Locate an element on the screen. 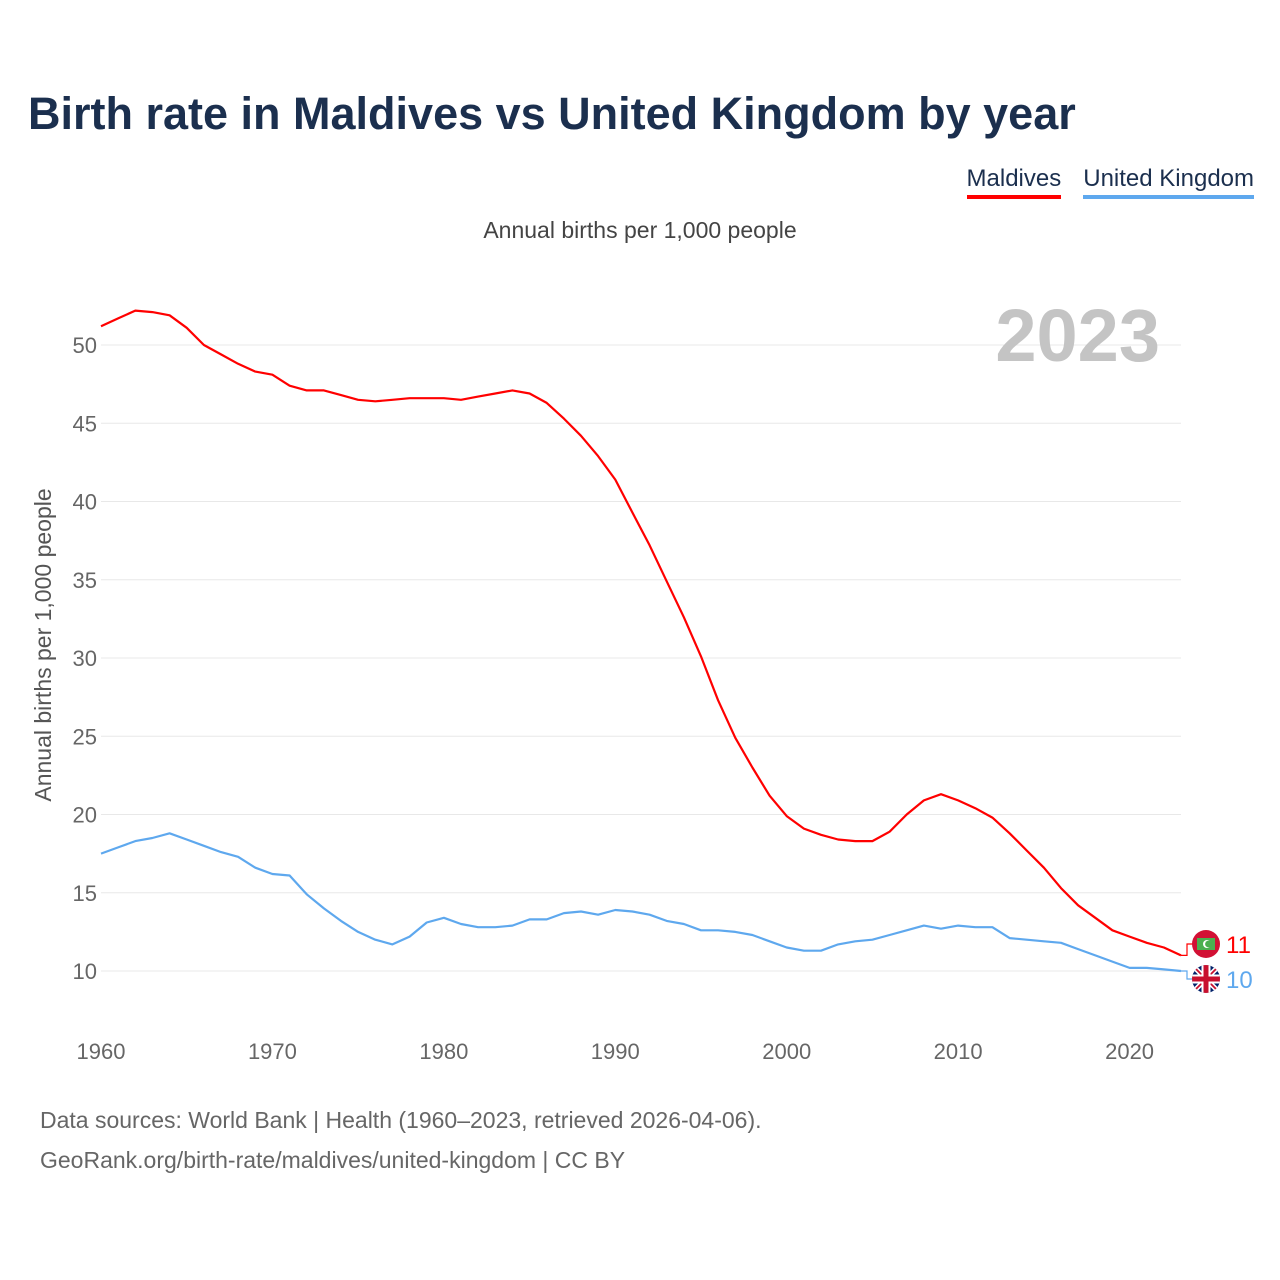 The image size is (1280, 1280). x-tick-label: 2000 is located at coordinates (786, 1051).